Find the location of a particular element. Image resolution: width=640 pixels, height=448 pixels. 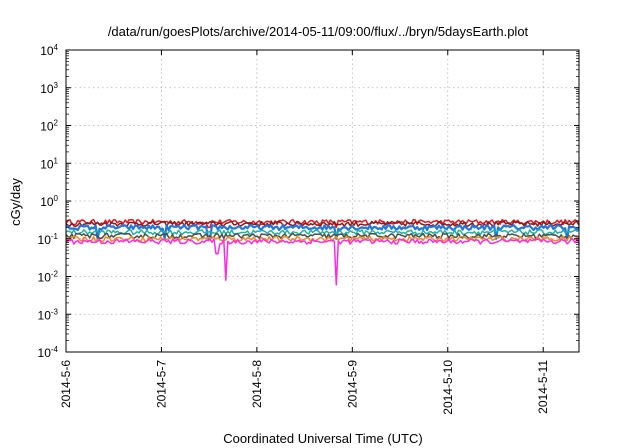

x-tick-label: 2014-5-11 is located at coordinates (543, 387).